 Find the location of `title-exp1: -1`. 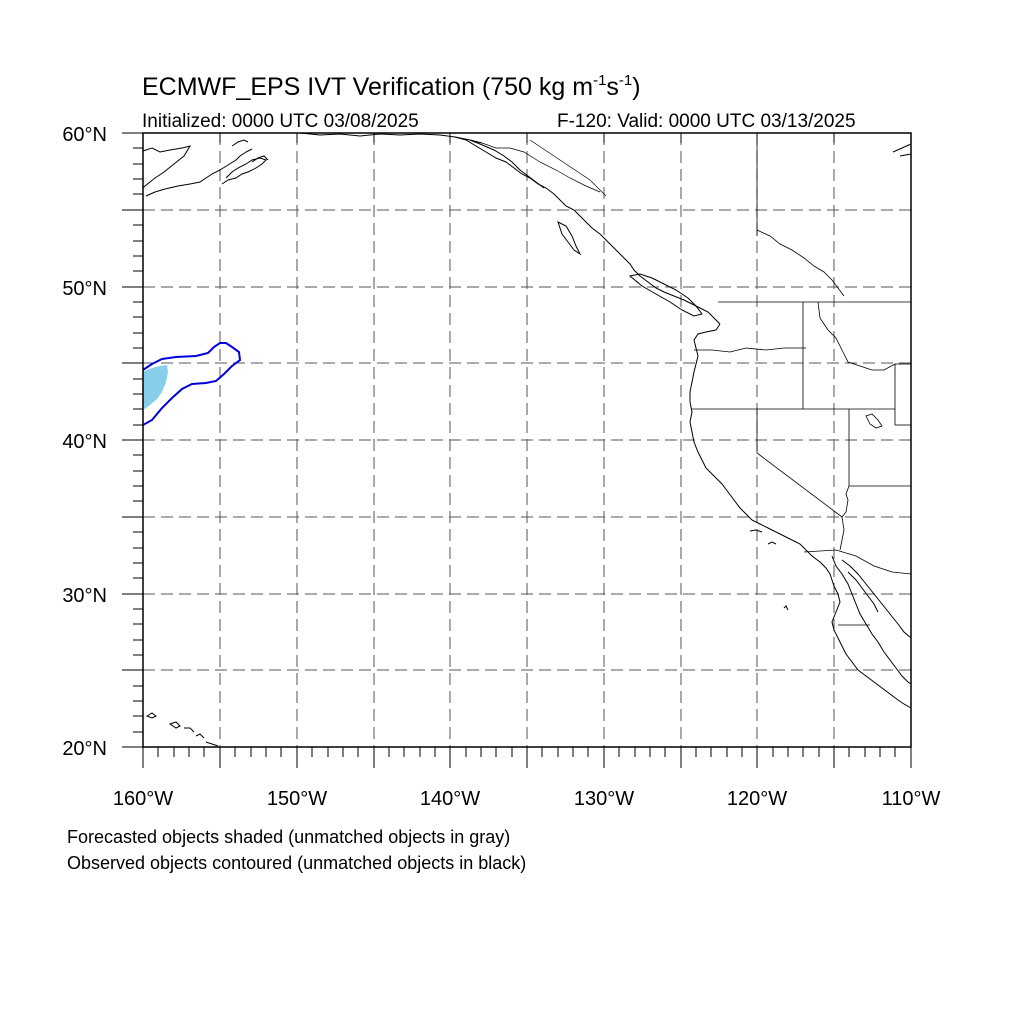

title-exp1: -1 is located at coordinates (600, 80).